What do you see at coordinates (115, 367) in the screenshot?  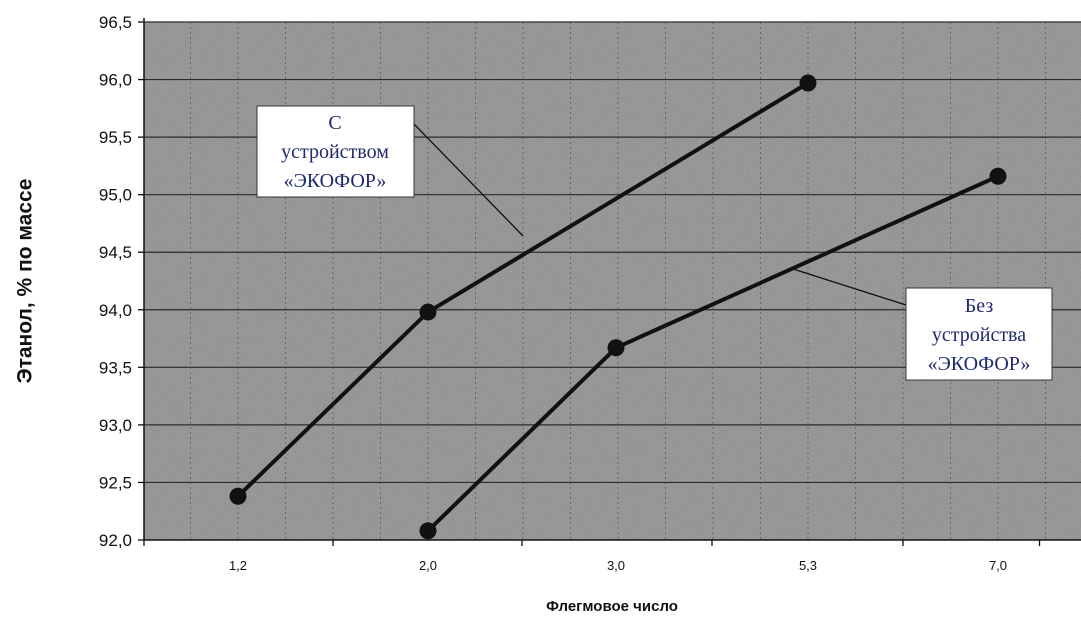 I see `y-tick-label: 93,5` at bounding box center [115, 367].